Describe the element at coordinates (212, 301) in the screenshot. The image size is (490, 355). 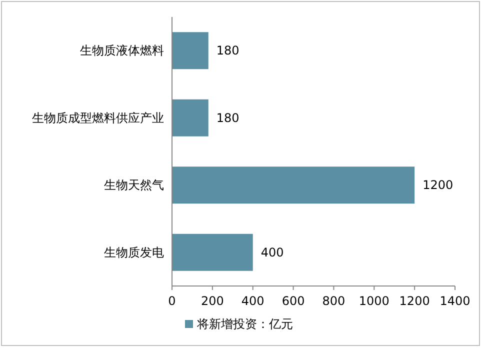
I see `x-tick-label: 200` at that location.